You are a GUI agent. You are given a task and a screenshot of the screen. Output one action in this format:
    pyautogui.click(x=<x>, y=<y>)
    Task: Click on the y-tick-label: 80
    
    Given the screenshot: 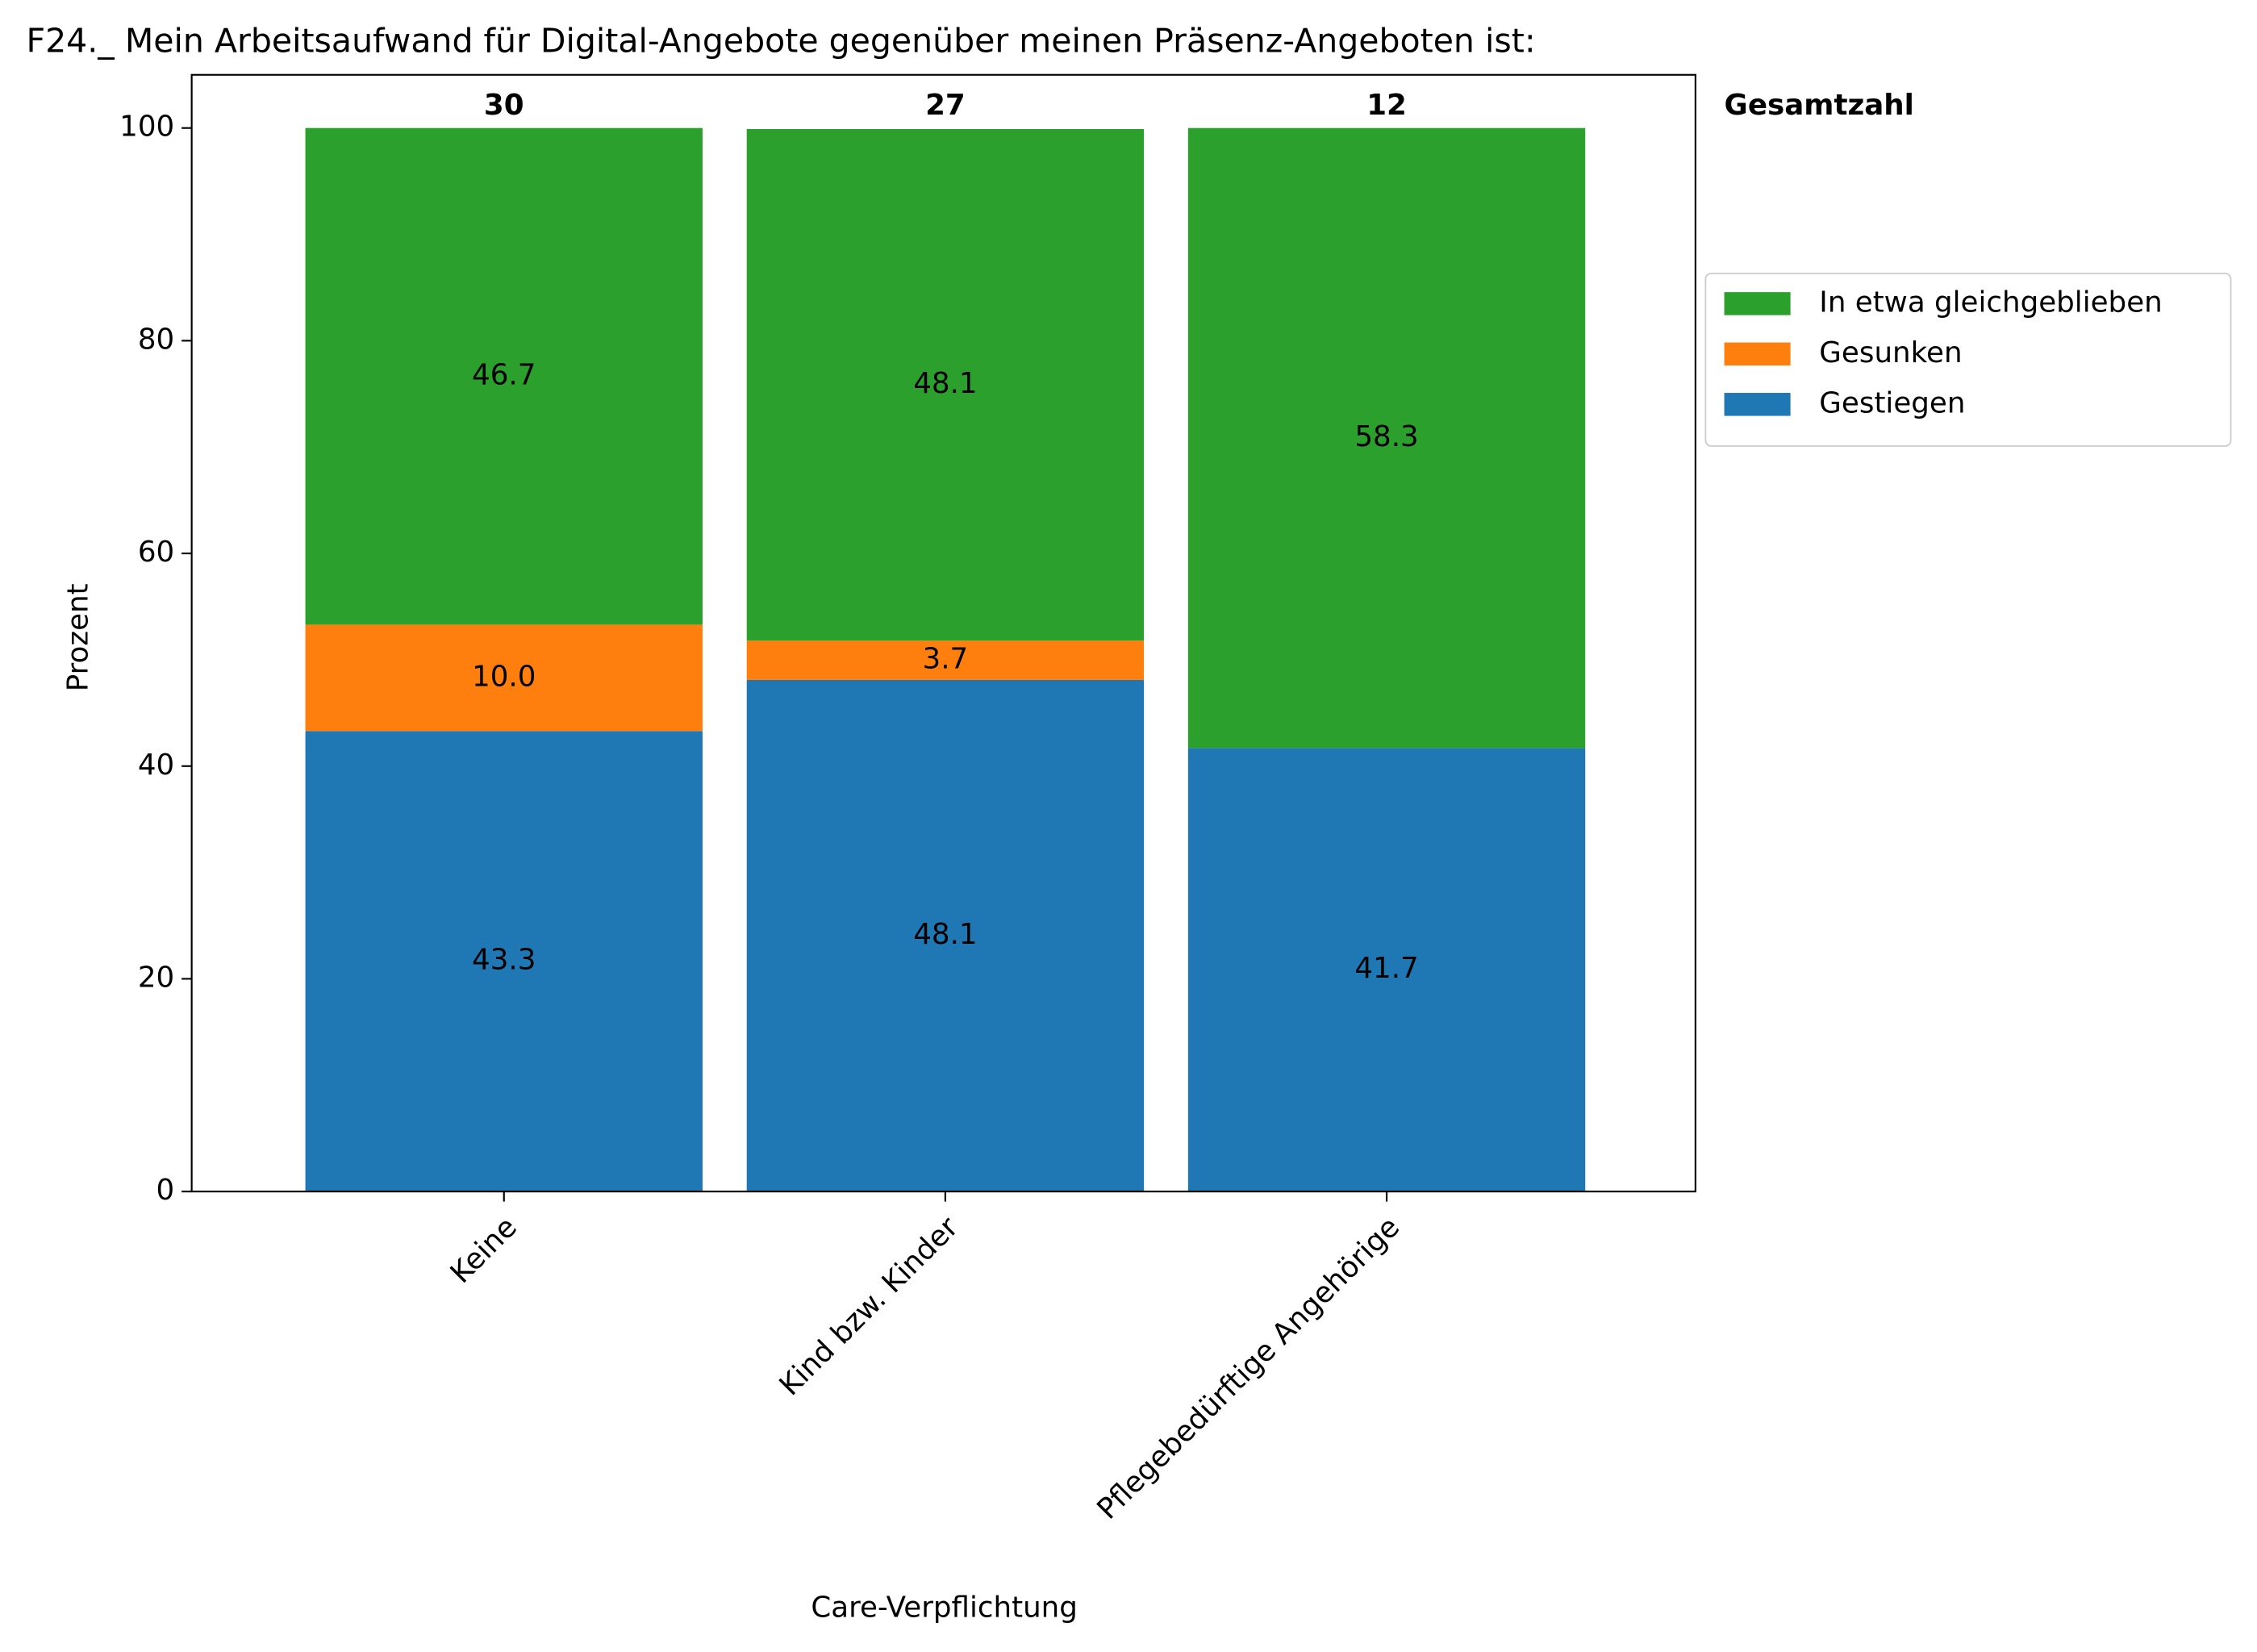 What is the action you would take?
    pyautogui.click(x=156, y=339)
    